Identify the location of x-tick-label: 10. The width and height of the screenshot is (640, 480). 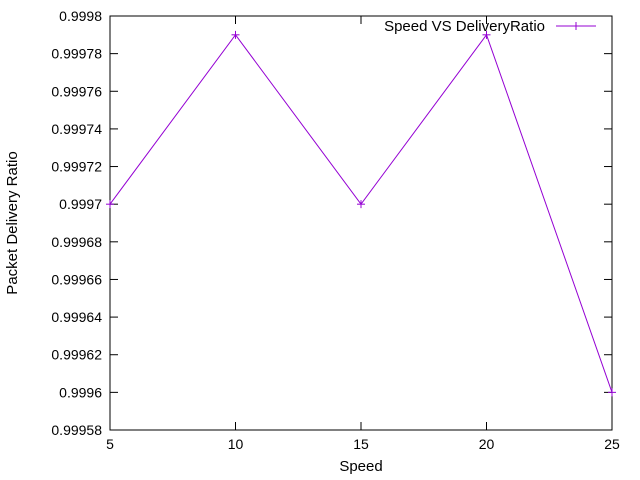
(236, 444).